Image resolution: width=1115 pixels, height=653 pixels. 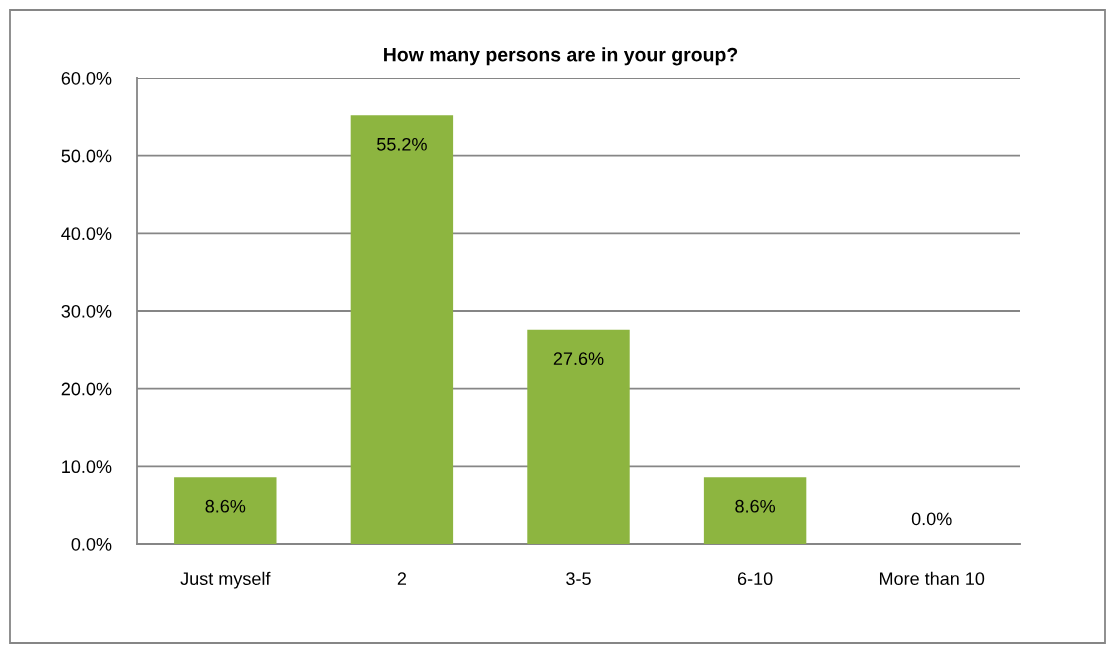 What do you see at coordinates (402, 578) in the screenshot?
I see `x-tick-label: 2` at bounding box center [402, 578].